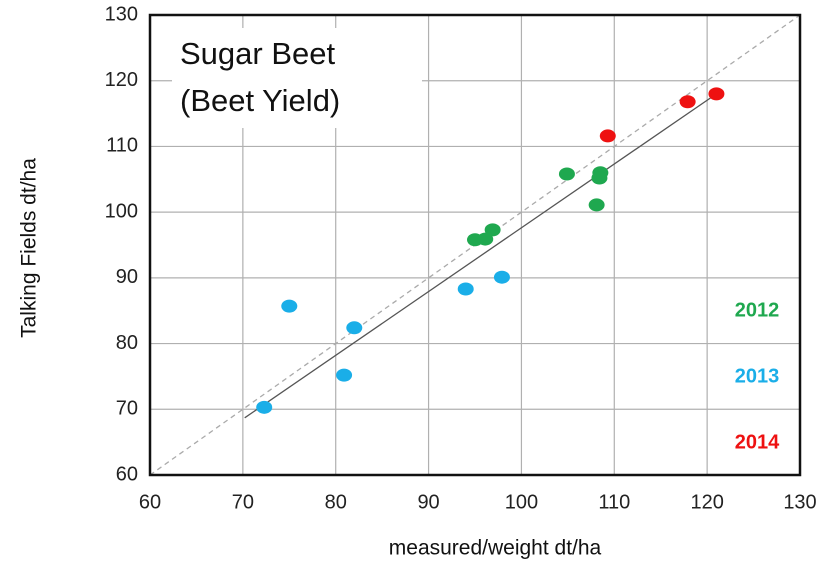  What do you see at coordinates (757, 376) in the screenshot?
I see `legend-label: 2013` at bounding box center [757, 376].